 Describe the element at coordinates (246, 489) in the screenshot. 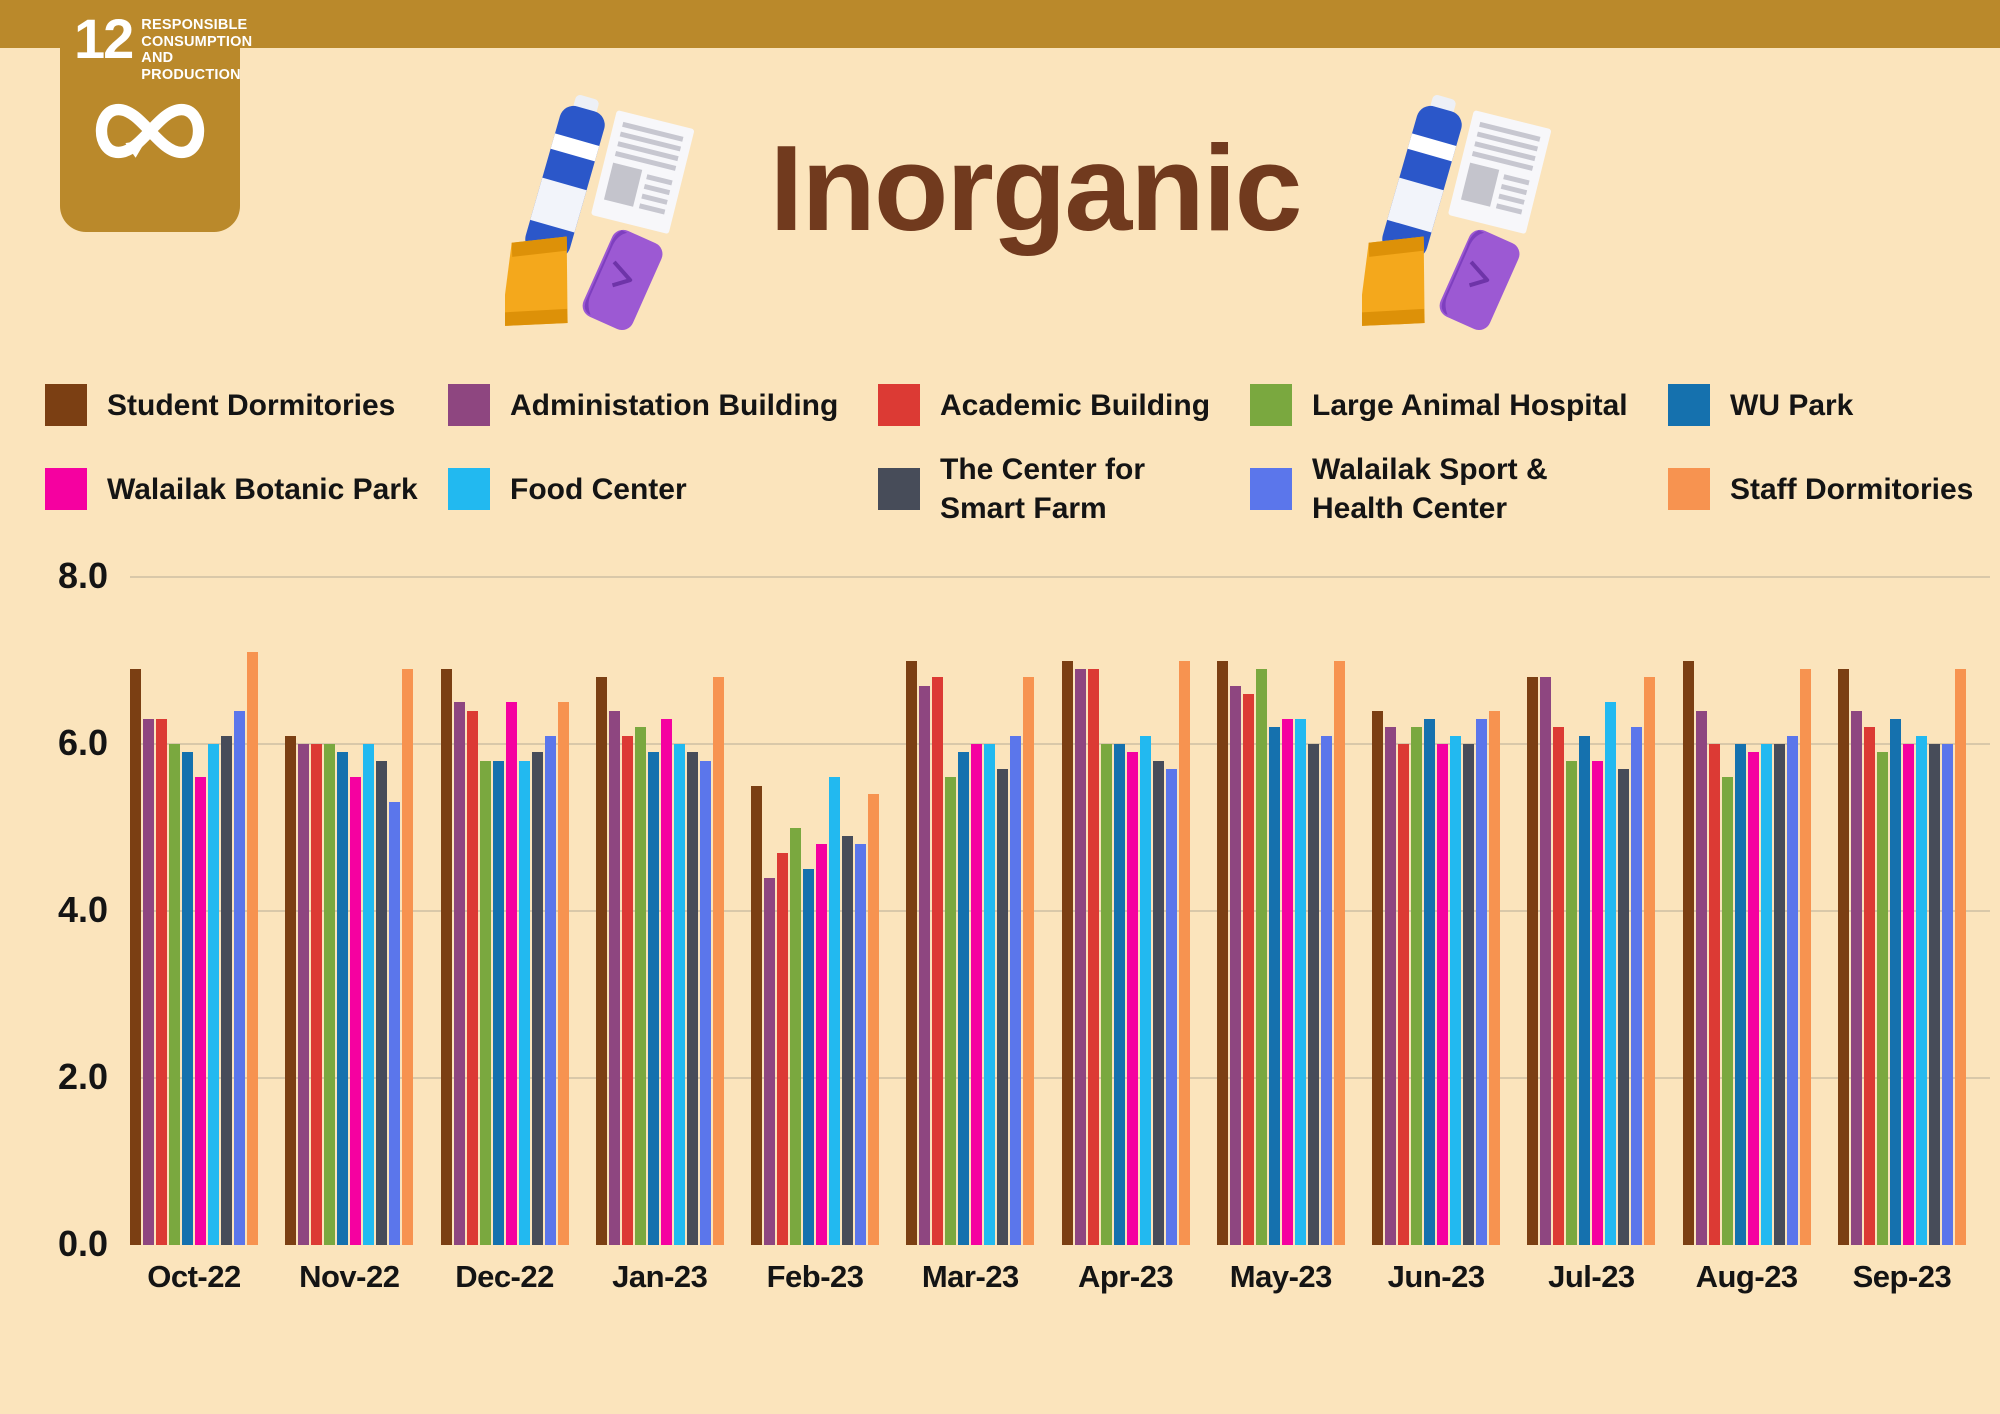

I see `legend-item: Walailak Botanic Park` at that location.